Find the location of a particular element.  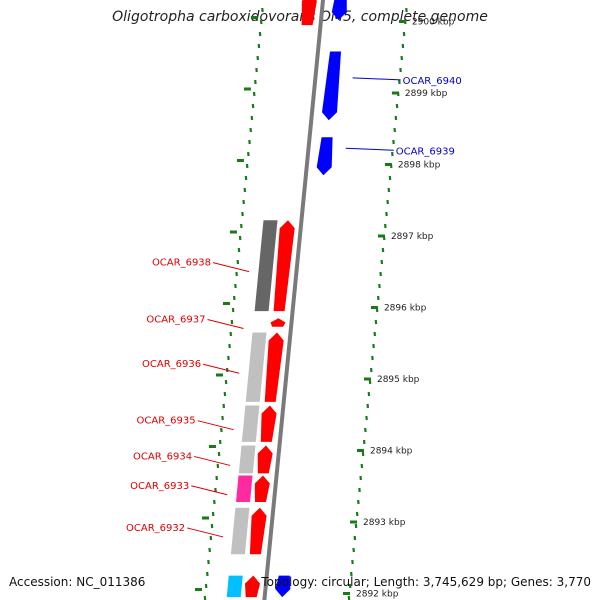

scale-tick-label: 2897 kbp is located at coordinates (412, 237).